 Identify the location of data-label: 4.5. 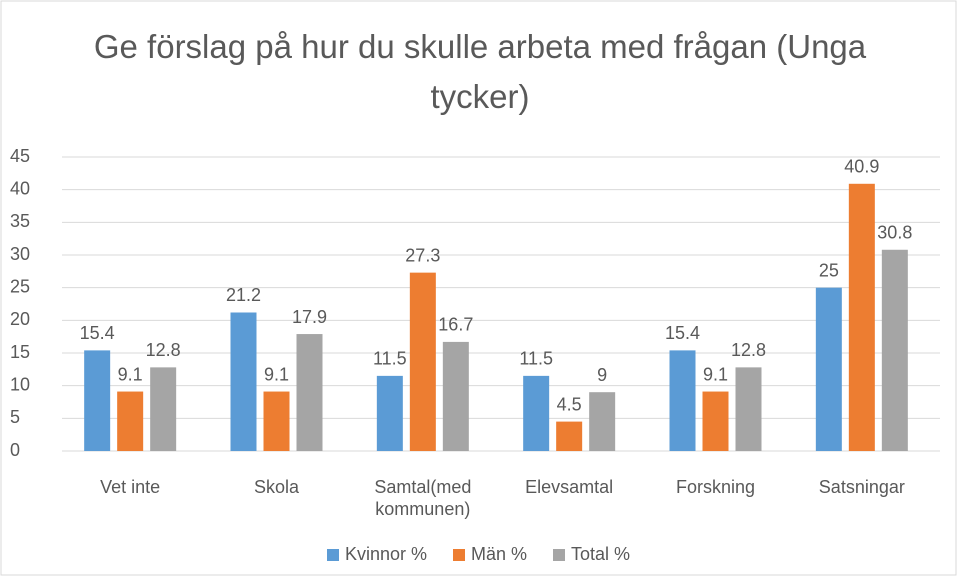
(569, 404).